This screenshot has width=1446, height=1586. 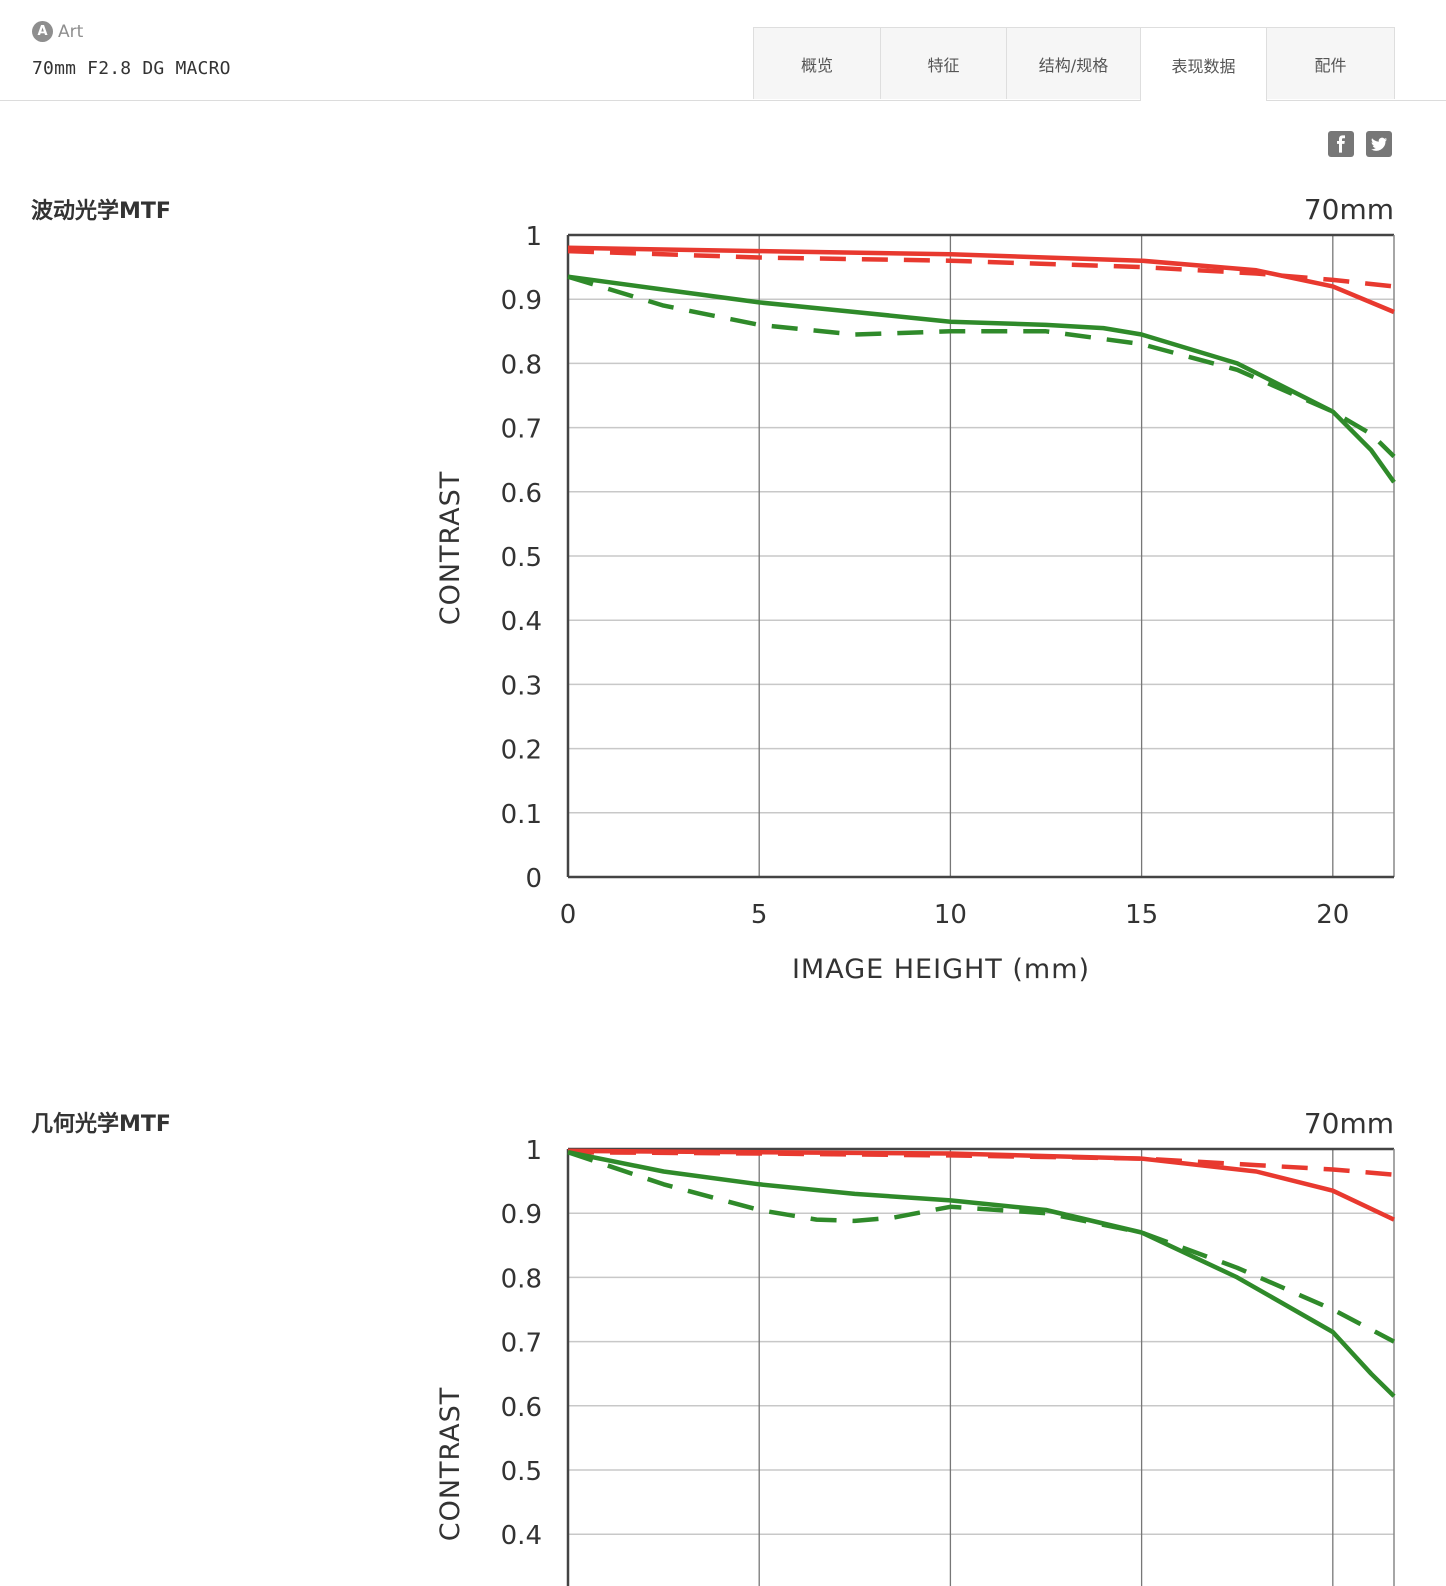 What do you see at coordinates (521, 815) in the screenshot?
I see `y-tick-label: 0.1` at bounding box center [521, 815].